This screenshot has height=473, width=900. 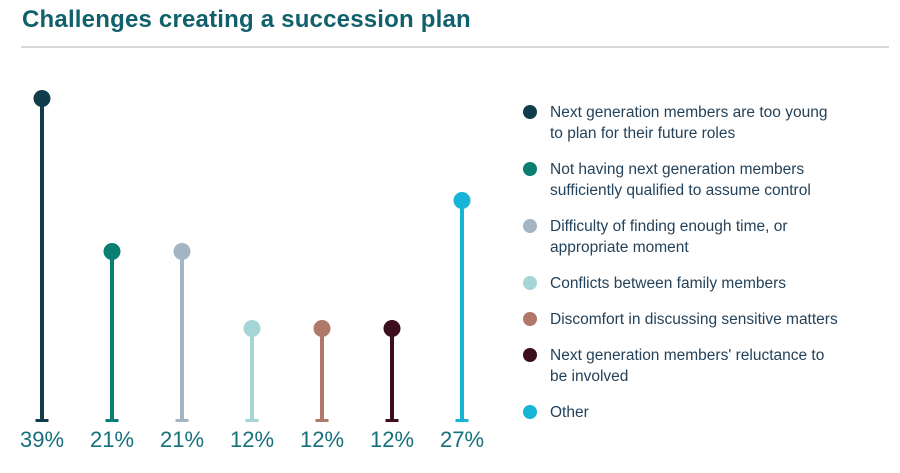 I want to click on page-title: Challenges creating a succession plan, so click(x=246, y=19).